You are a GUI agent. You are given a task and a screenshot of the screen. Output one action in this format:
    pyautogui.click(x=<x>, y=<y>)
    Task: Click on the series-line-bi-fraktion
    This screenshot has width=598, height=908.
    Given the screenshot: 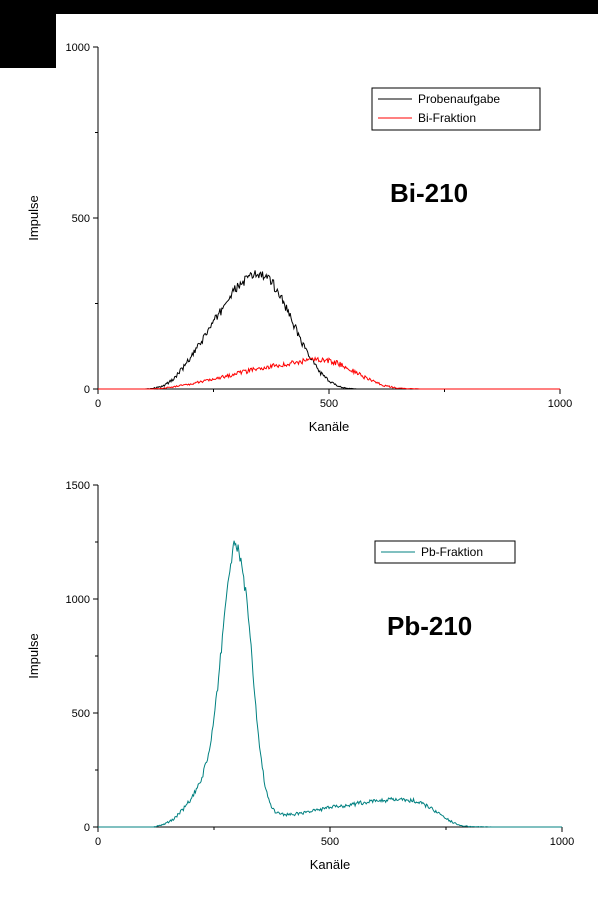 What is the action you would take?
    pyautogui.click(x=329, y=373)
    